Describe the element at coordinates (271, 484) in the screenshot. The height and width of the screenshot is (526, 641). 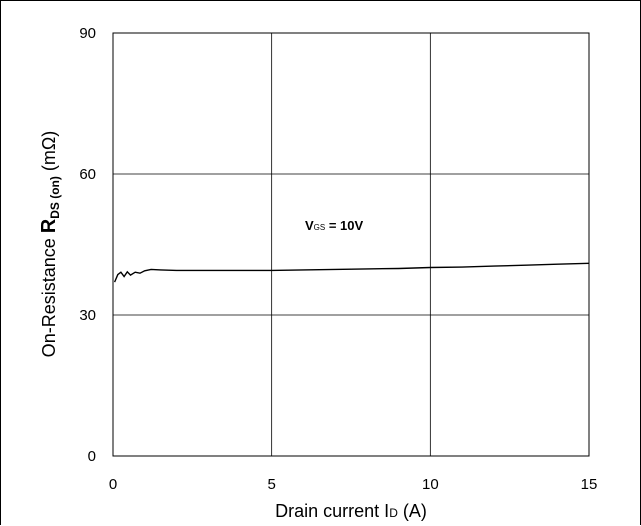
I see `x-tick-label: 5` at that location.